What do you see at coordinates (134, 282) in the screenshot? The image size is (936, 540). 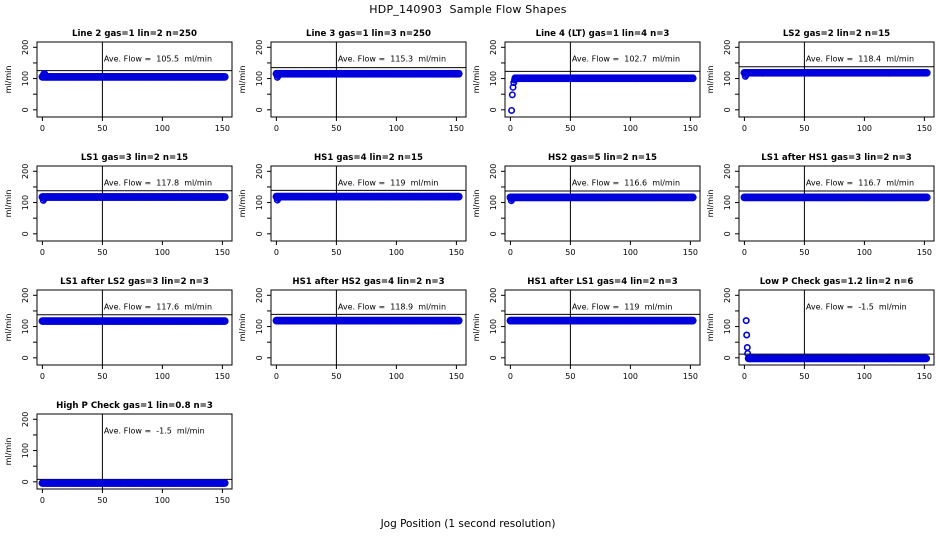 I see `panel-title: LS1 after LS2 gas=3 lin=2 n=3` at bounding box center [134, 282].